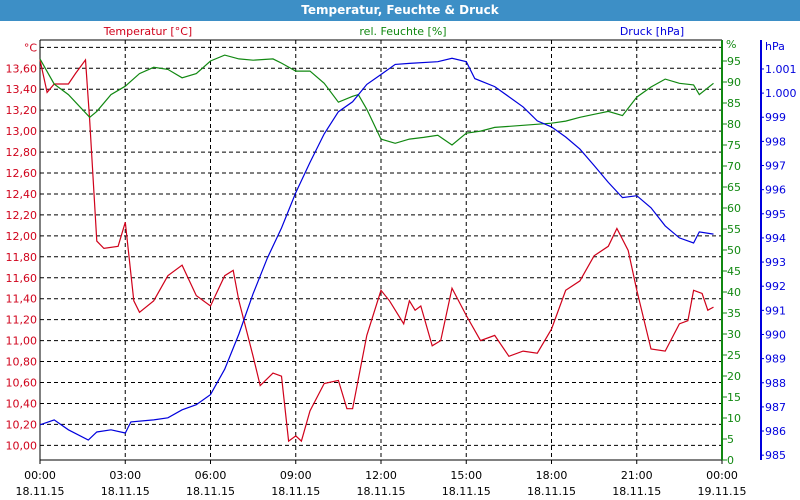  I want to click on temperature-tick-label: 10,00, so click(22, 445).